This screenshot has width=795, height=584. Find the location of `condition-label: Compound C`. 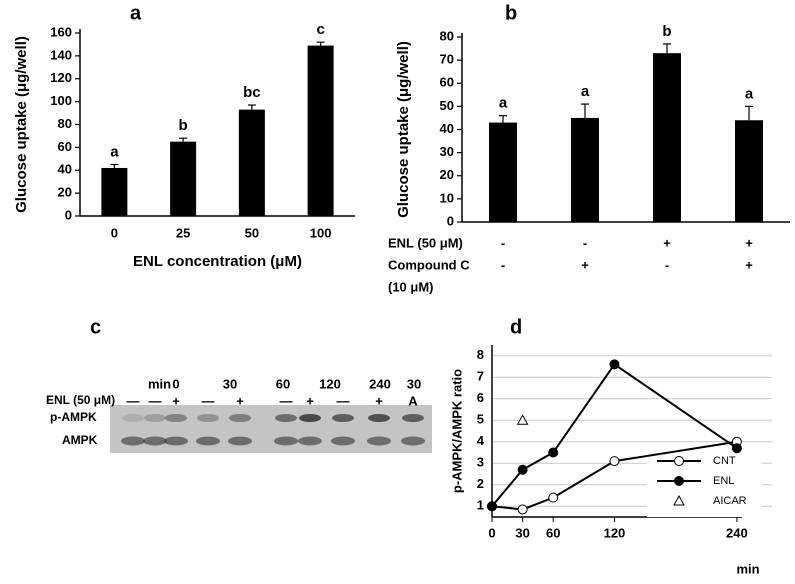

condition-label: Compound C is located at coordinates (429, 264).